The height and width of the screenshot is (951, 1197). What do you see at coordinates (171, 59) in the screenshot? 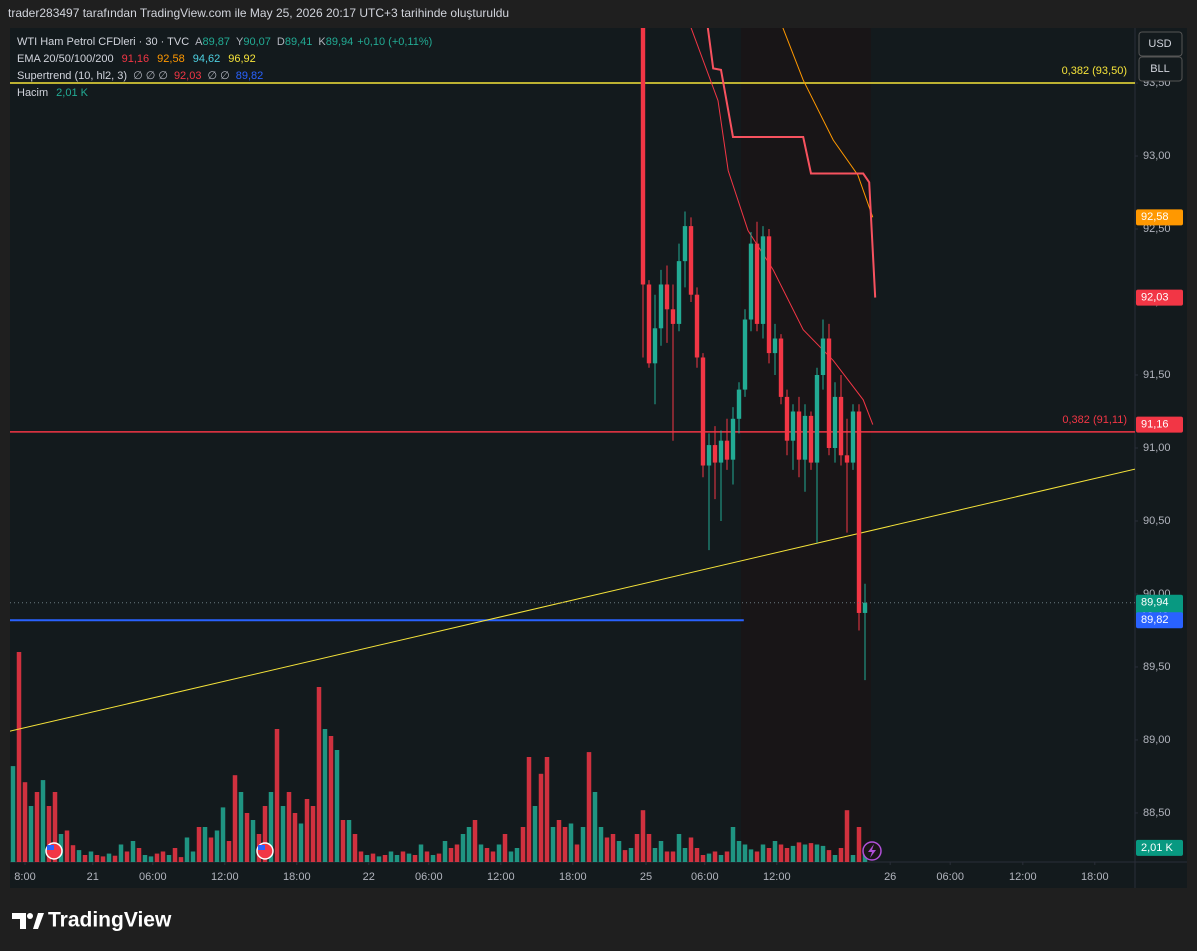
I see `legend-item: 92,58` at bounding box center [171, 59].